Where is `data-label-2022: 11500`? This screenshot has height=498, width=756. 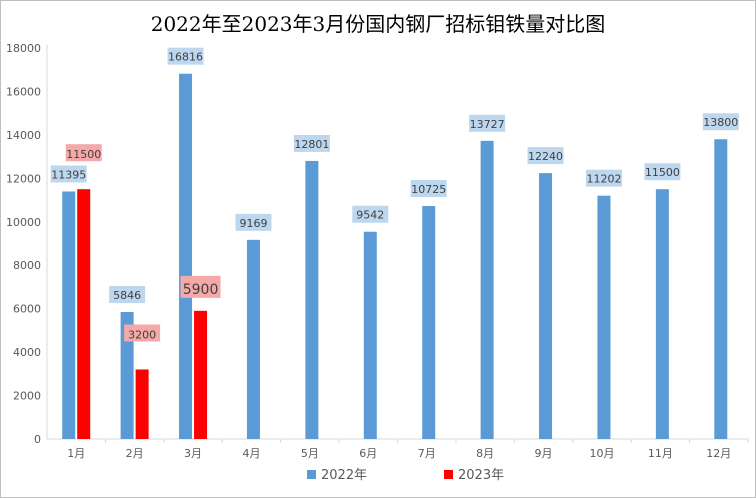
data-label-2022: 11500 is located at coordinates (662, 172).